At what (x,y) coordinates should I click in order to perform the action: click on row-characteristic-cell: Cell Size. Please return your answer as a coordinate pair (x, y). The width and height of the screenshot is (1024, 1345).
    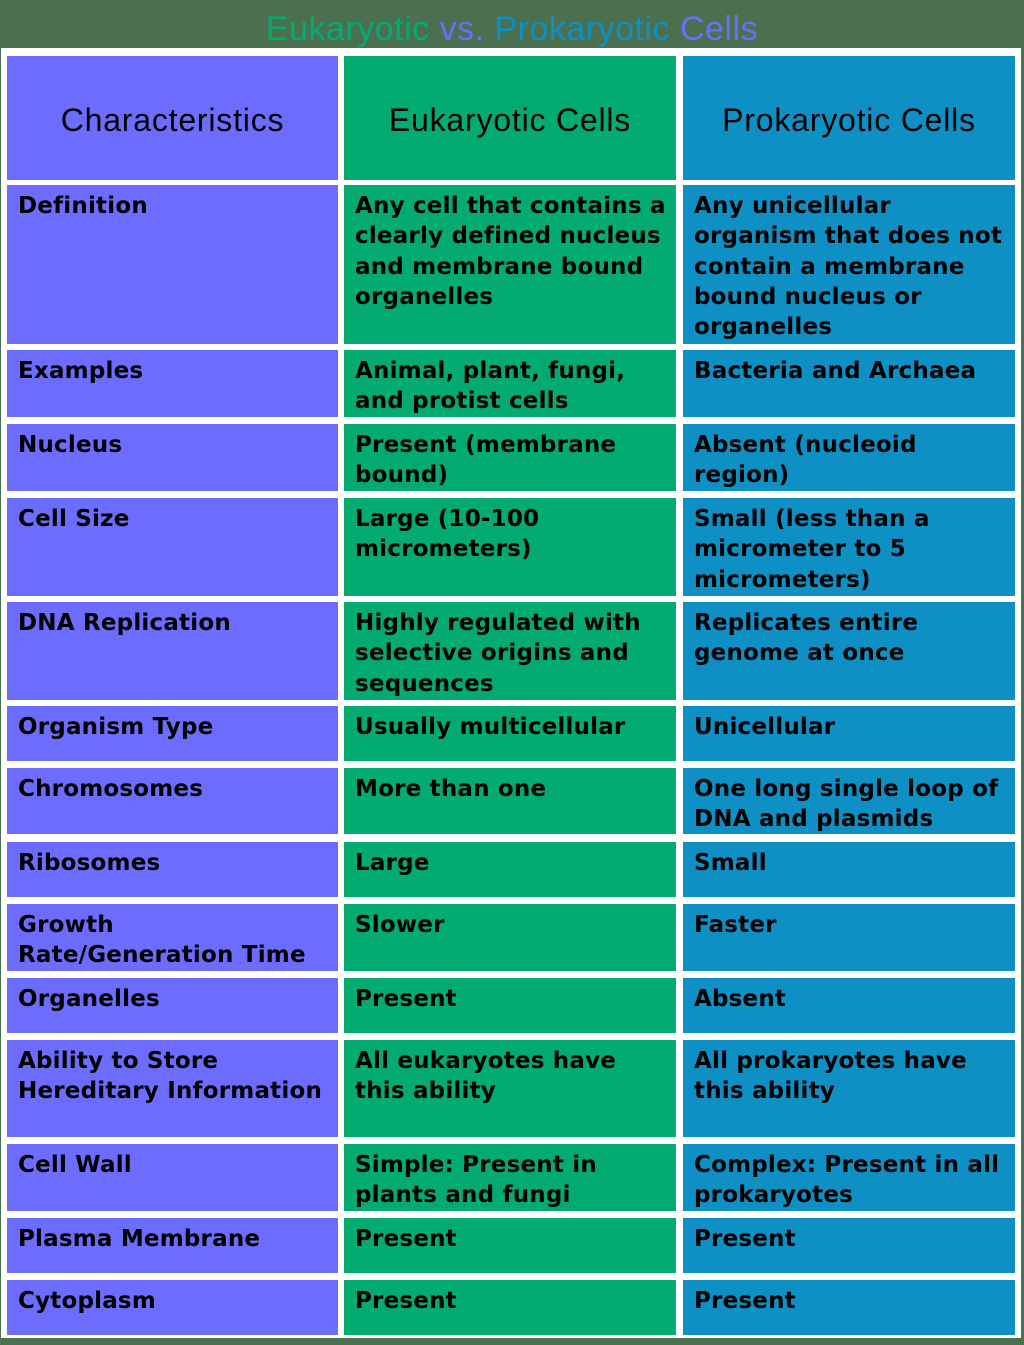
    Looking at the image, I should click on (172, 547).